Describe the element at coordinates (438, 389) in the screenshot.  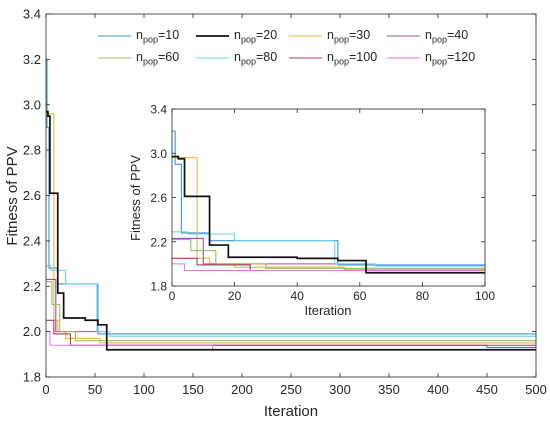
I see `main-x-tick-label: 400` at that location.